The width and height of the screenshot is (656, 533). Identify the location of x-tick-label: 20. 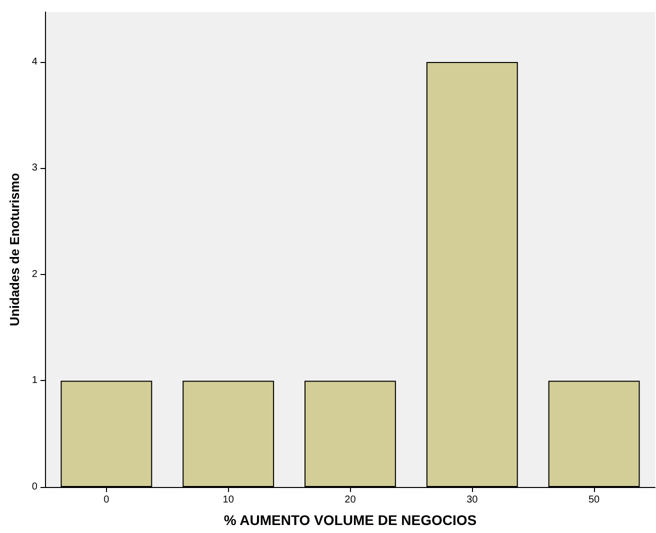
(350, 500).